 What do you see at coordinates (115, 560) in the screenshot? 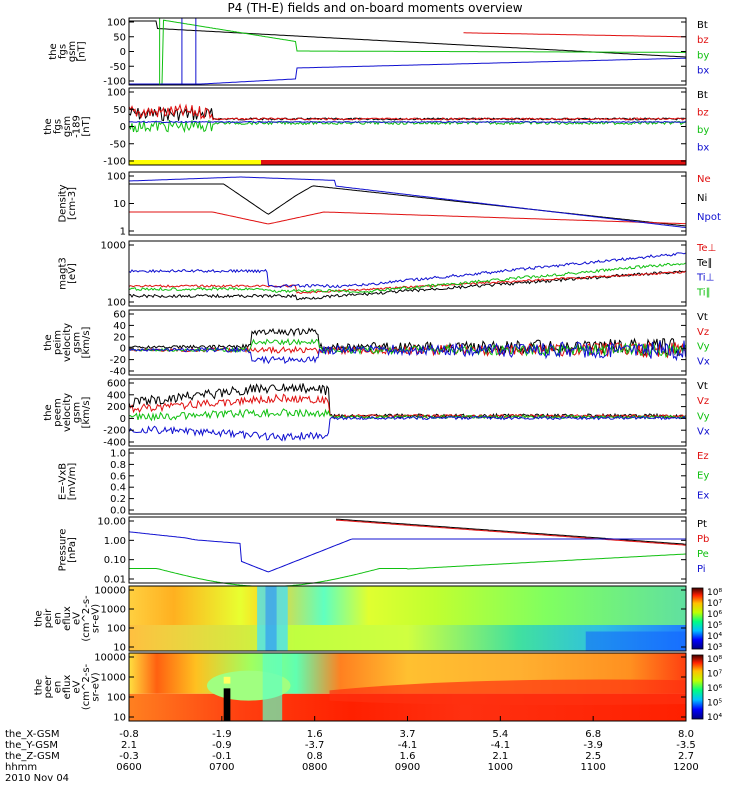
I see `y-tick-label: 0.10` at bounding box center [115, 560].